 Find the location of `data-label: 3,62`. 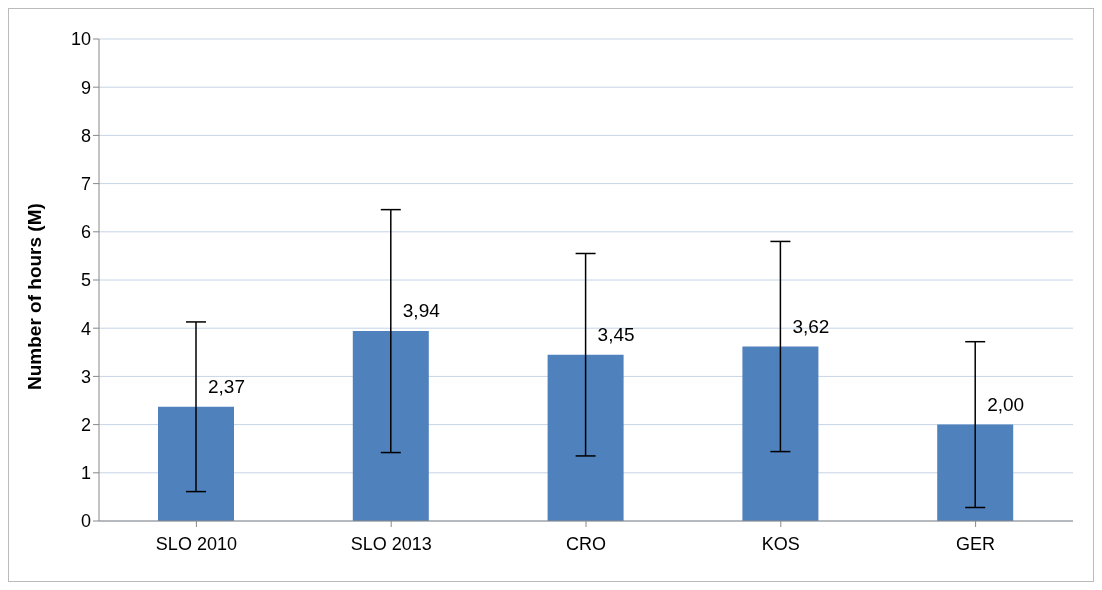

data-label: 3,62 is located at coordinates (811, 326).